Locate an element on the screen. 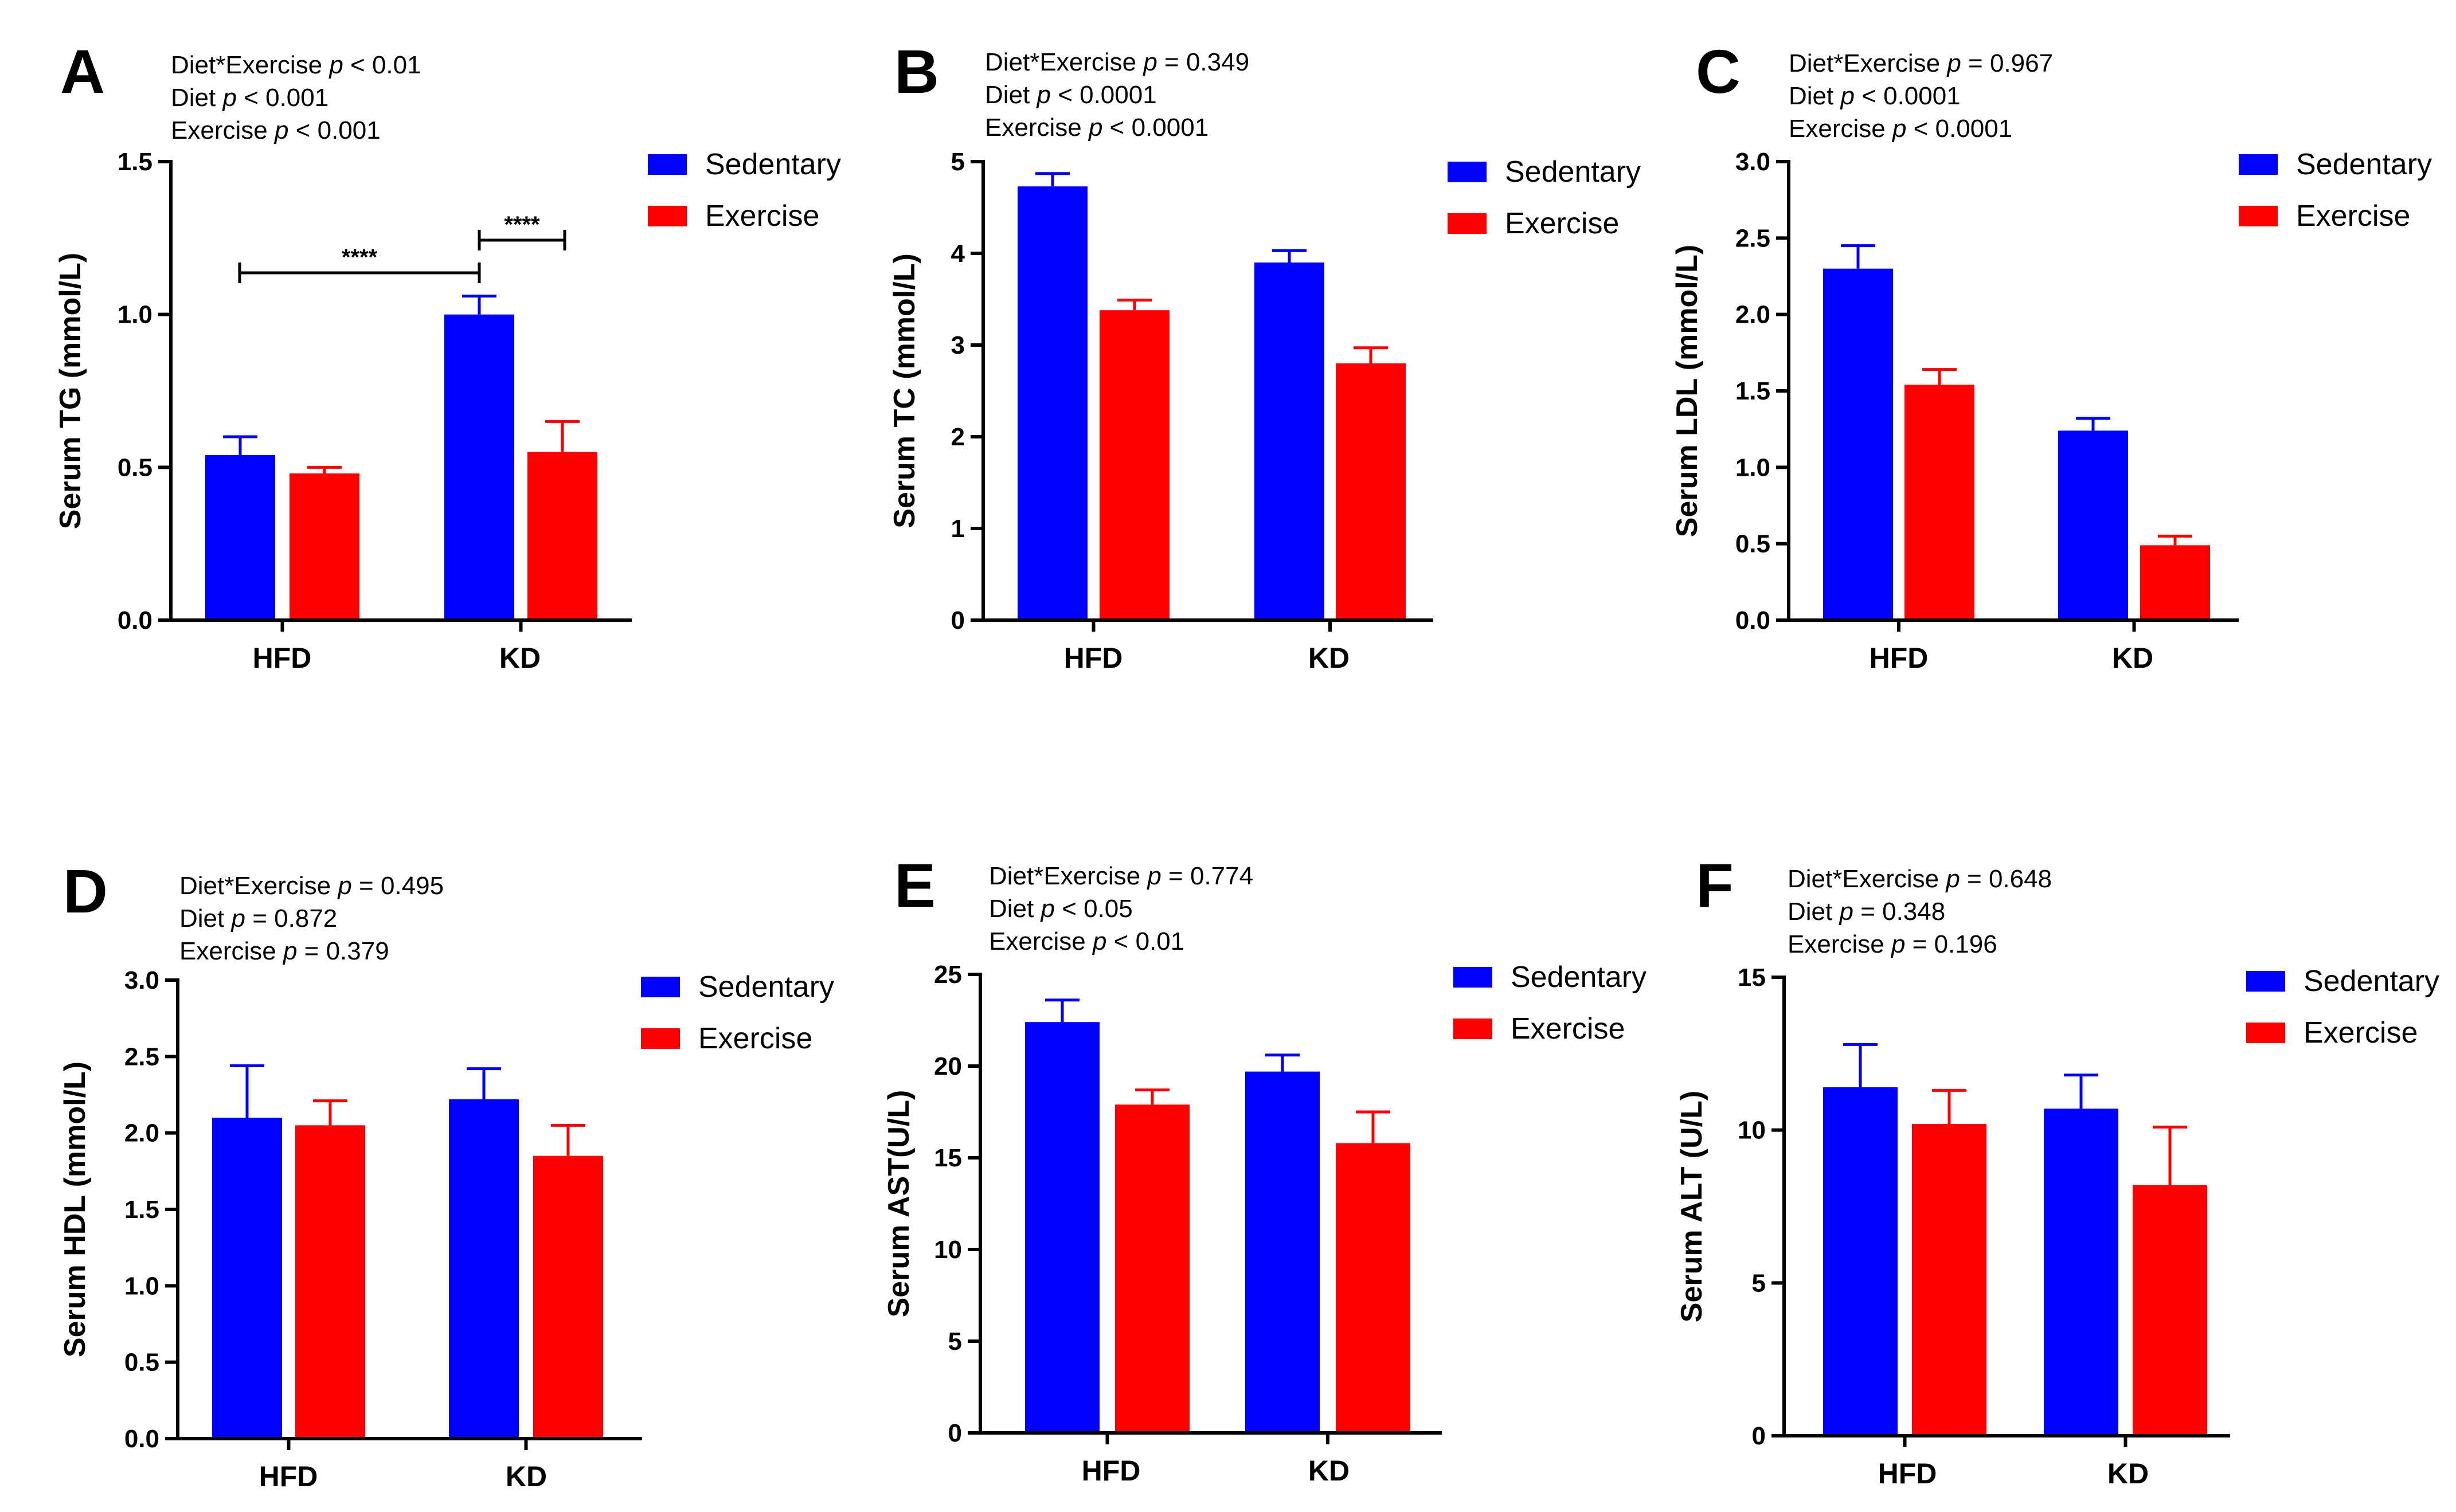  panel-letter: A is located at coordinates (82, 71).